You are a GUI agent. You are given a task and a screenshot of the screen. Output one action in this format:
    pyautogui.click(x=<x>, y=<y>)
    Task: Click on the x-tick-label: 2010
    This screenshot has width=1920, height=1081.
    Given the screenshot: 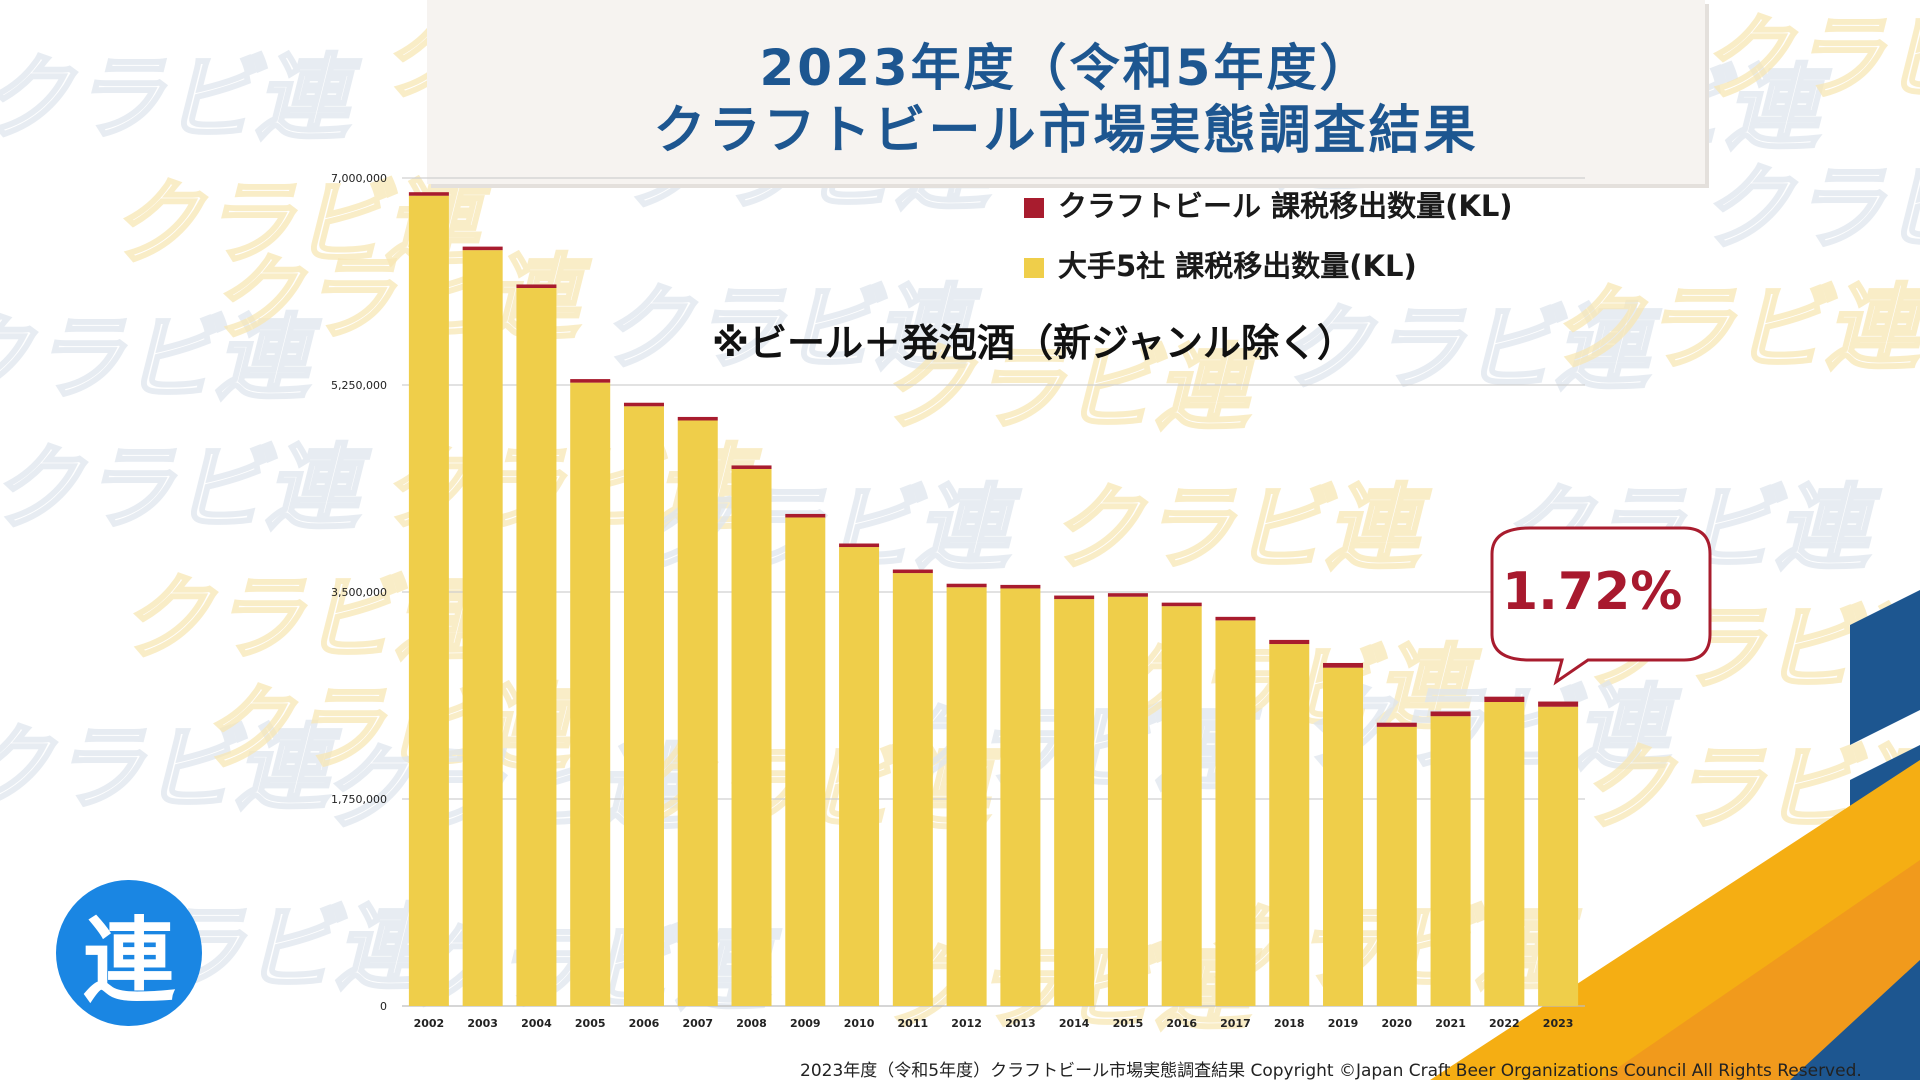 What is the action you would take?
    pyautogui.click(x=859, y=1023)
    